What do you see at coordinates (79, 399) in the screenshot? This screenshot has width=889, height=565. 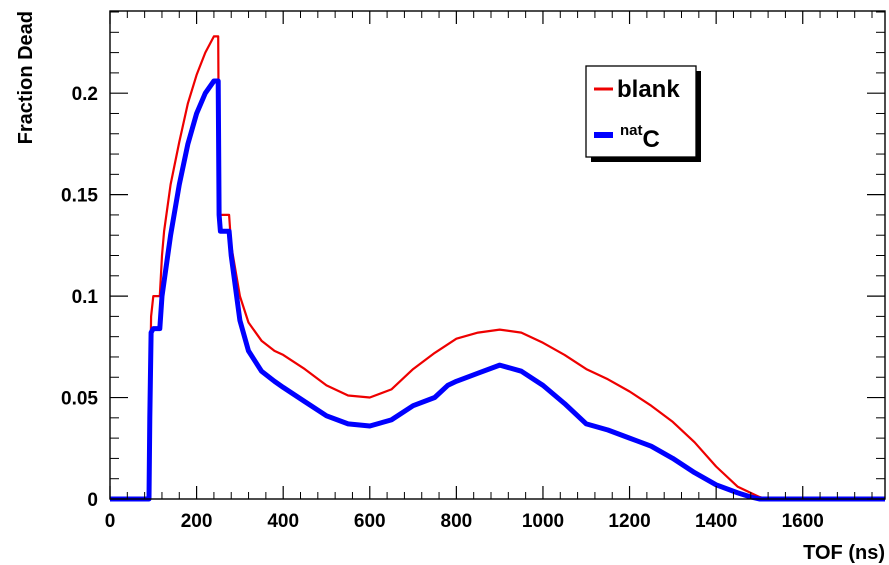 I see `y-tick-label: 0.05` at bounding box center [79, 399].